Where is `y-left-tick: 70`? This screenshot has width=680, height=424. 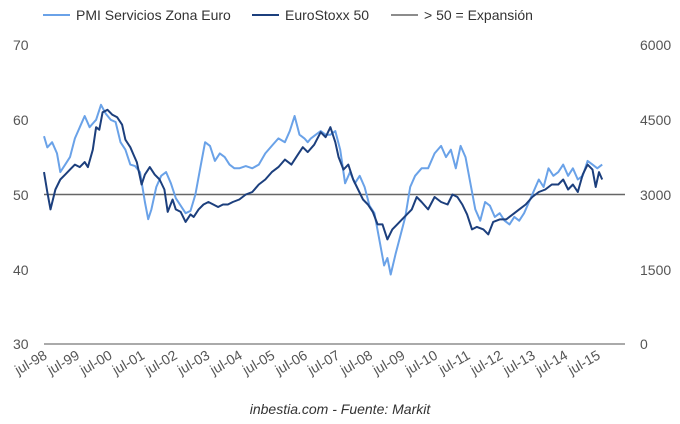
y-left-tick: 70 is located at coordinates (21, 45).